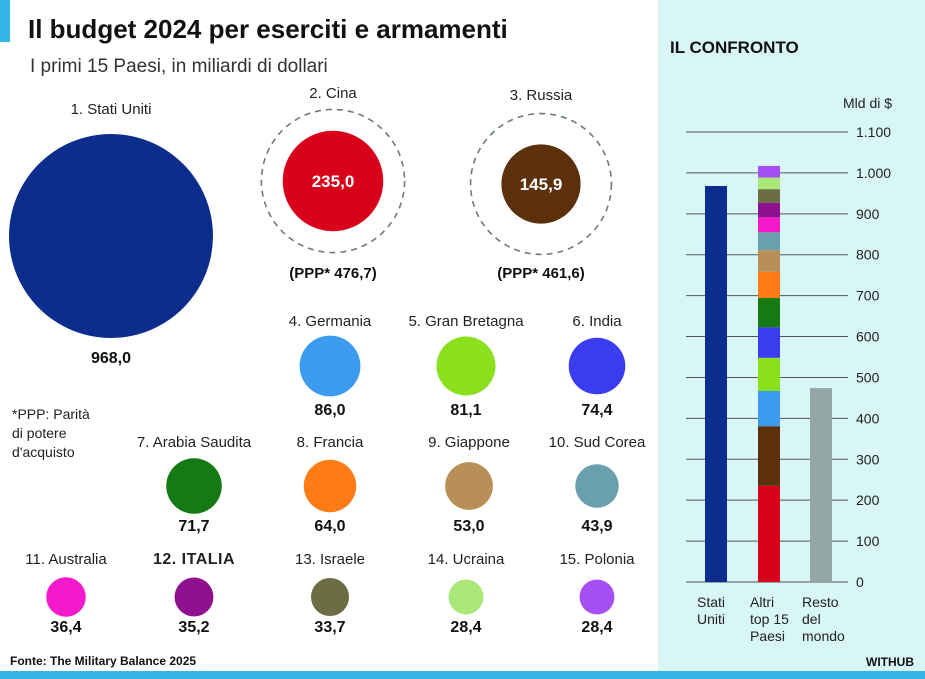 Image resolution: width=925 pixels, height=679 pixels. I want to click on footnote-line: di potere, so click(39, 433).